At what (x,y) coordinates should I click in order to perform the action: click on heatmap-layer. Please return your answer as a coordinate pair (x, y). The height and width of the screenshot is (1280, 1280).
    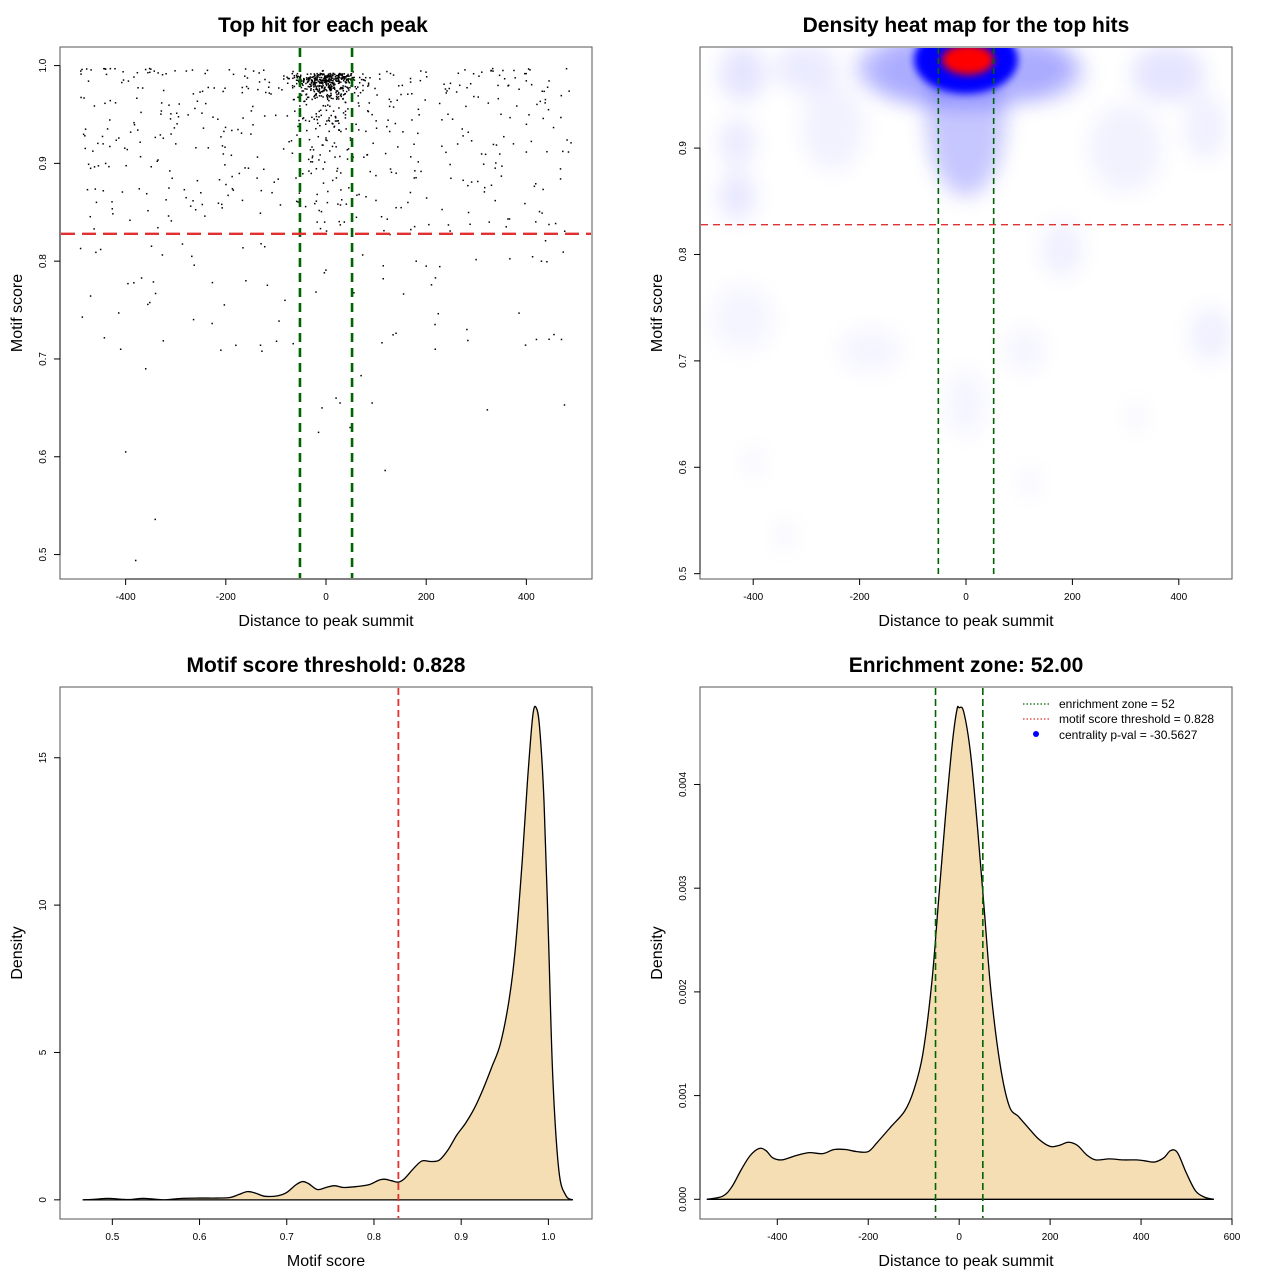
    Looking at the image, I should click on (970, 242).